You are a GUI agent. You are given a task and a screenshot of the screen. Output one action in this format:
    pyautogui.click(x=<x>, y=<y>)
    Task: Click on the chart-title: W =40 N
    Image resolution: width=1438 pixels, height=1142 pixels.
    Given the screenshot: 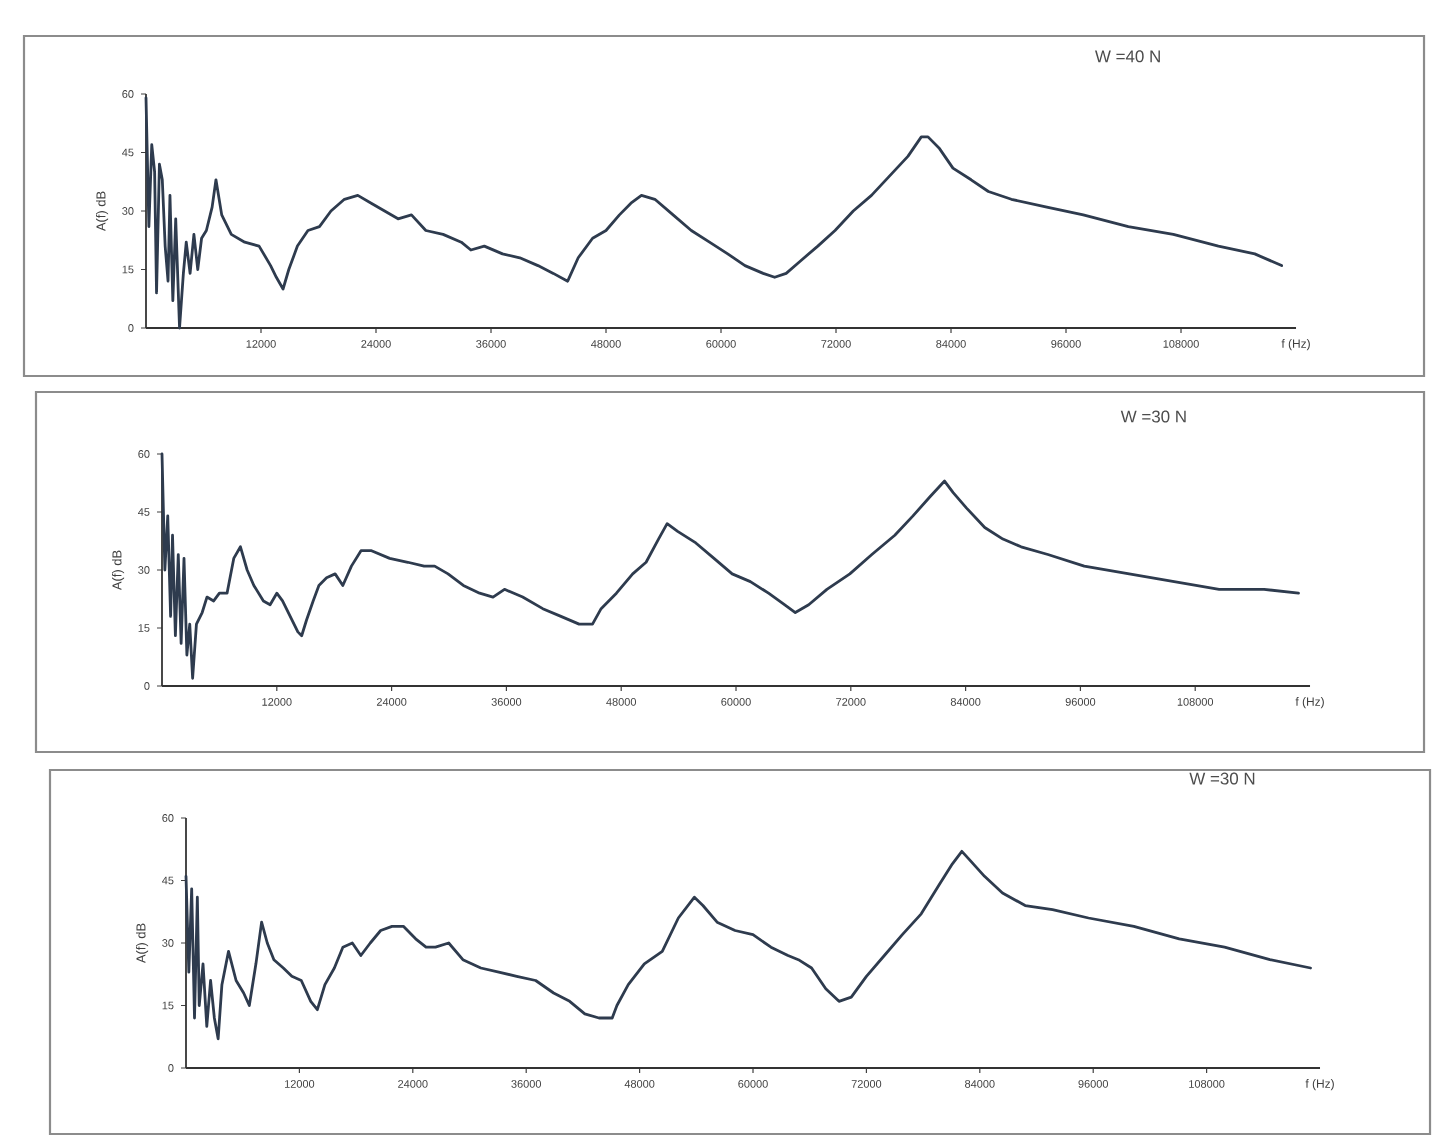 What is the action you would take?
    pyautogui.click(x=1127, y=56)
    